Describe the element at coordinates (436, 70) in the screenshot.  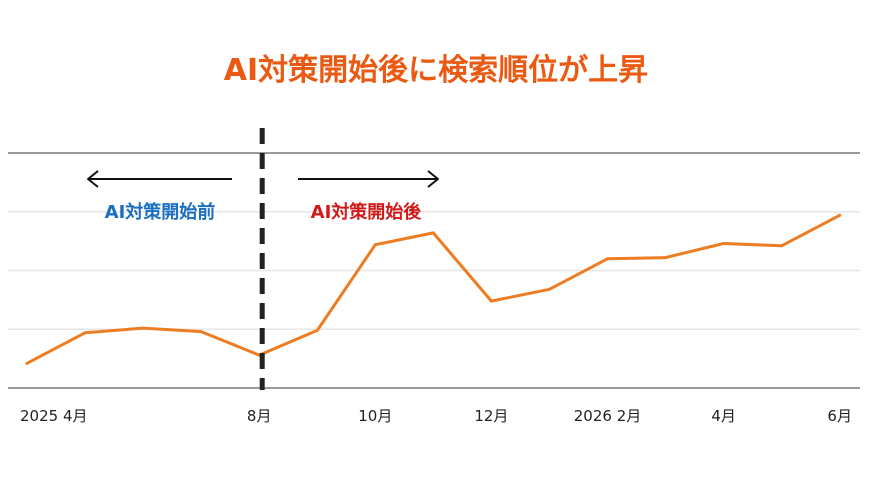
I see `chart-title: AI対策開始後に検索順位が上昇` at that location.